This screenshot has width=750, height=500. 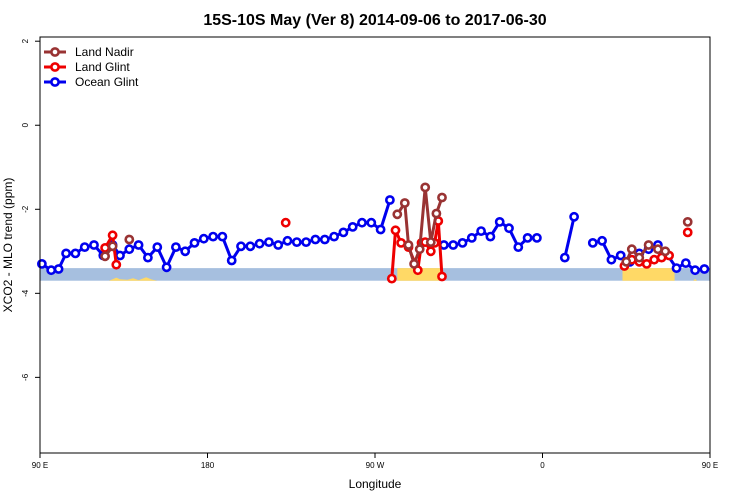 What do you see at coordinates (569, 237) in the screenshot?
I see `ocean-glint-line` at bounding box center [569, 237].